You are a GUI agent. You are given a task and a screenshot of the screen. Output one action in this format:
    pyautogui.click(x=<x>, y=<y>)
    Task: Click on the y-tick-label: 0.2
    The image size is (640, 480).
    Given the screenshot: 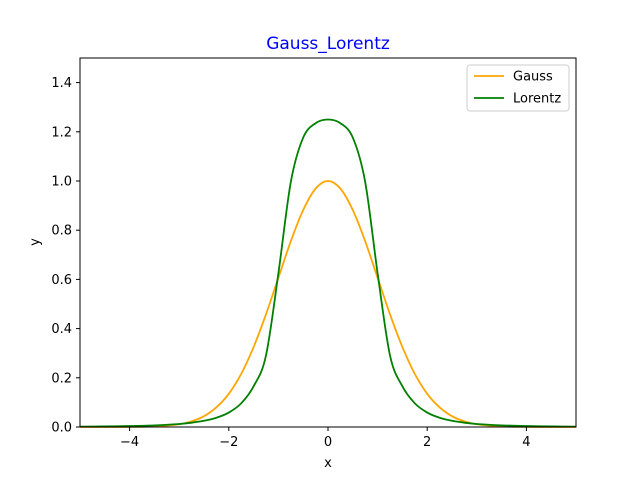 What is the action you would take?
    pyautogui.click(x=61, y=378)
    